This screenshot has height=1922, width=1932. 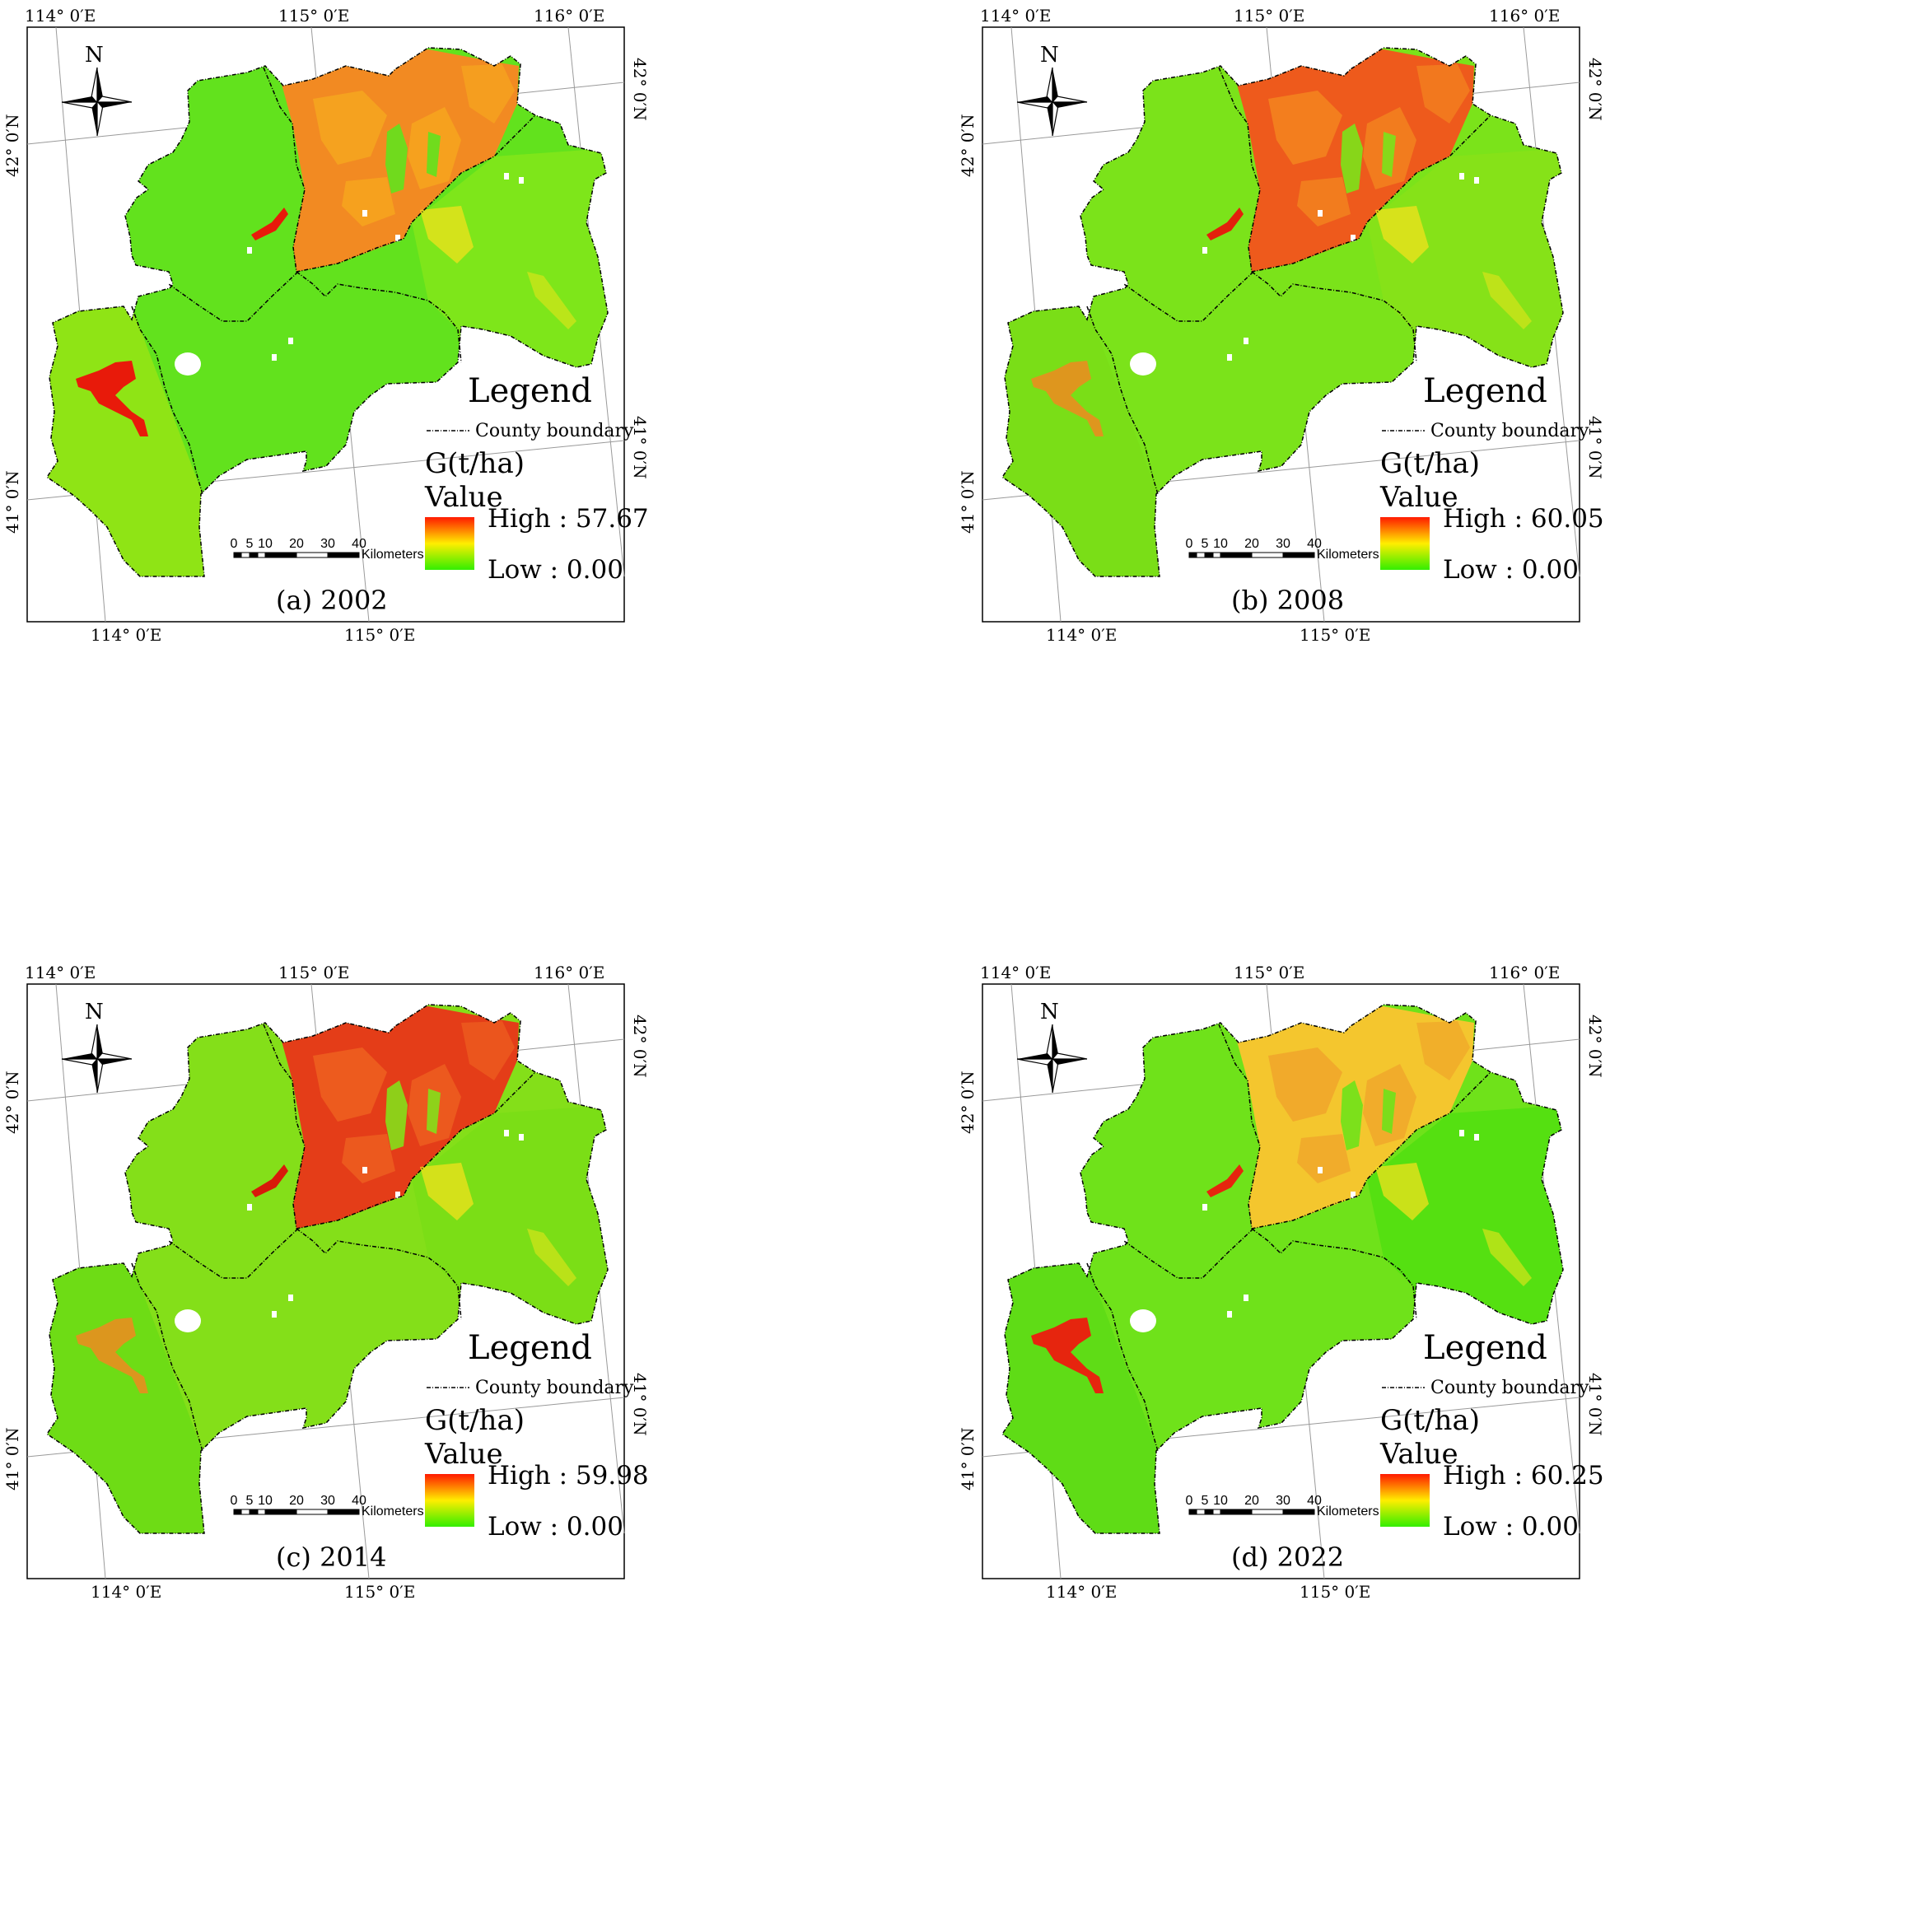 What do you see at coordinates (1418, 1454) in the screenshot?
I see `legend-value-label: Value` at bounding box center [1418, 1454].